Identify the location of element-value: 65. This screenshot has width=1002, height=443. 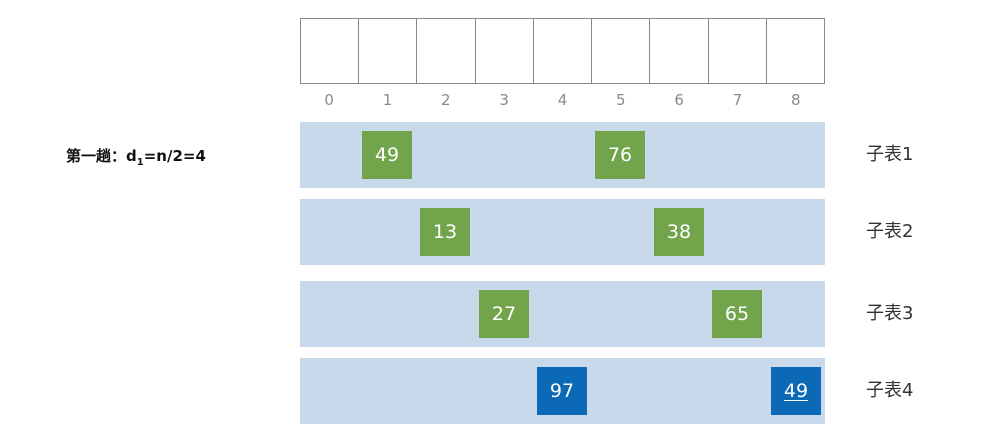
(737, 314).